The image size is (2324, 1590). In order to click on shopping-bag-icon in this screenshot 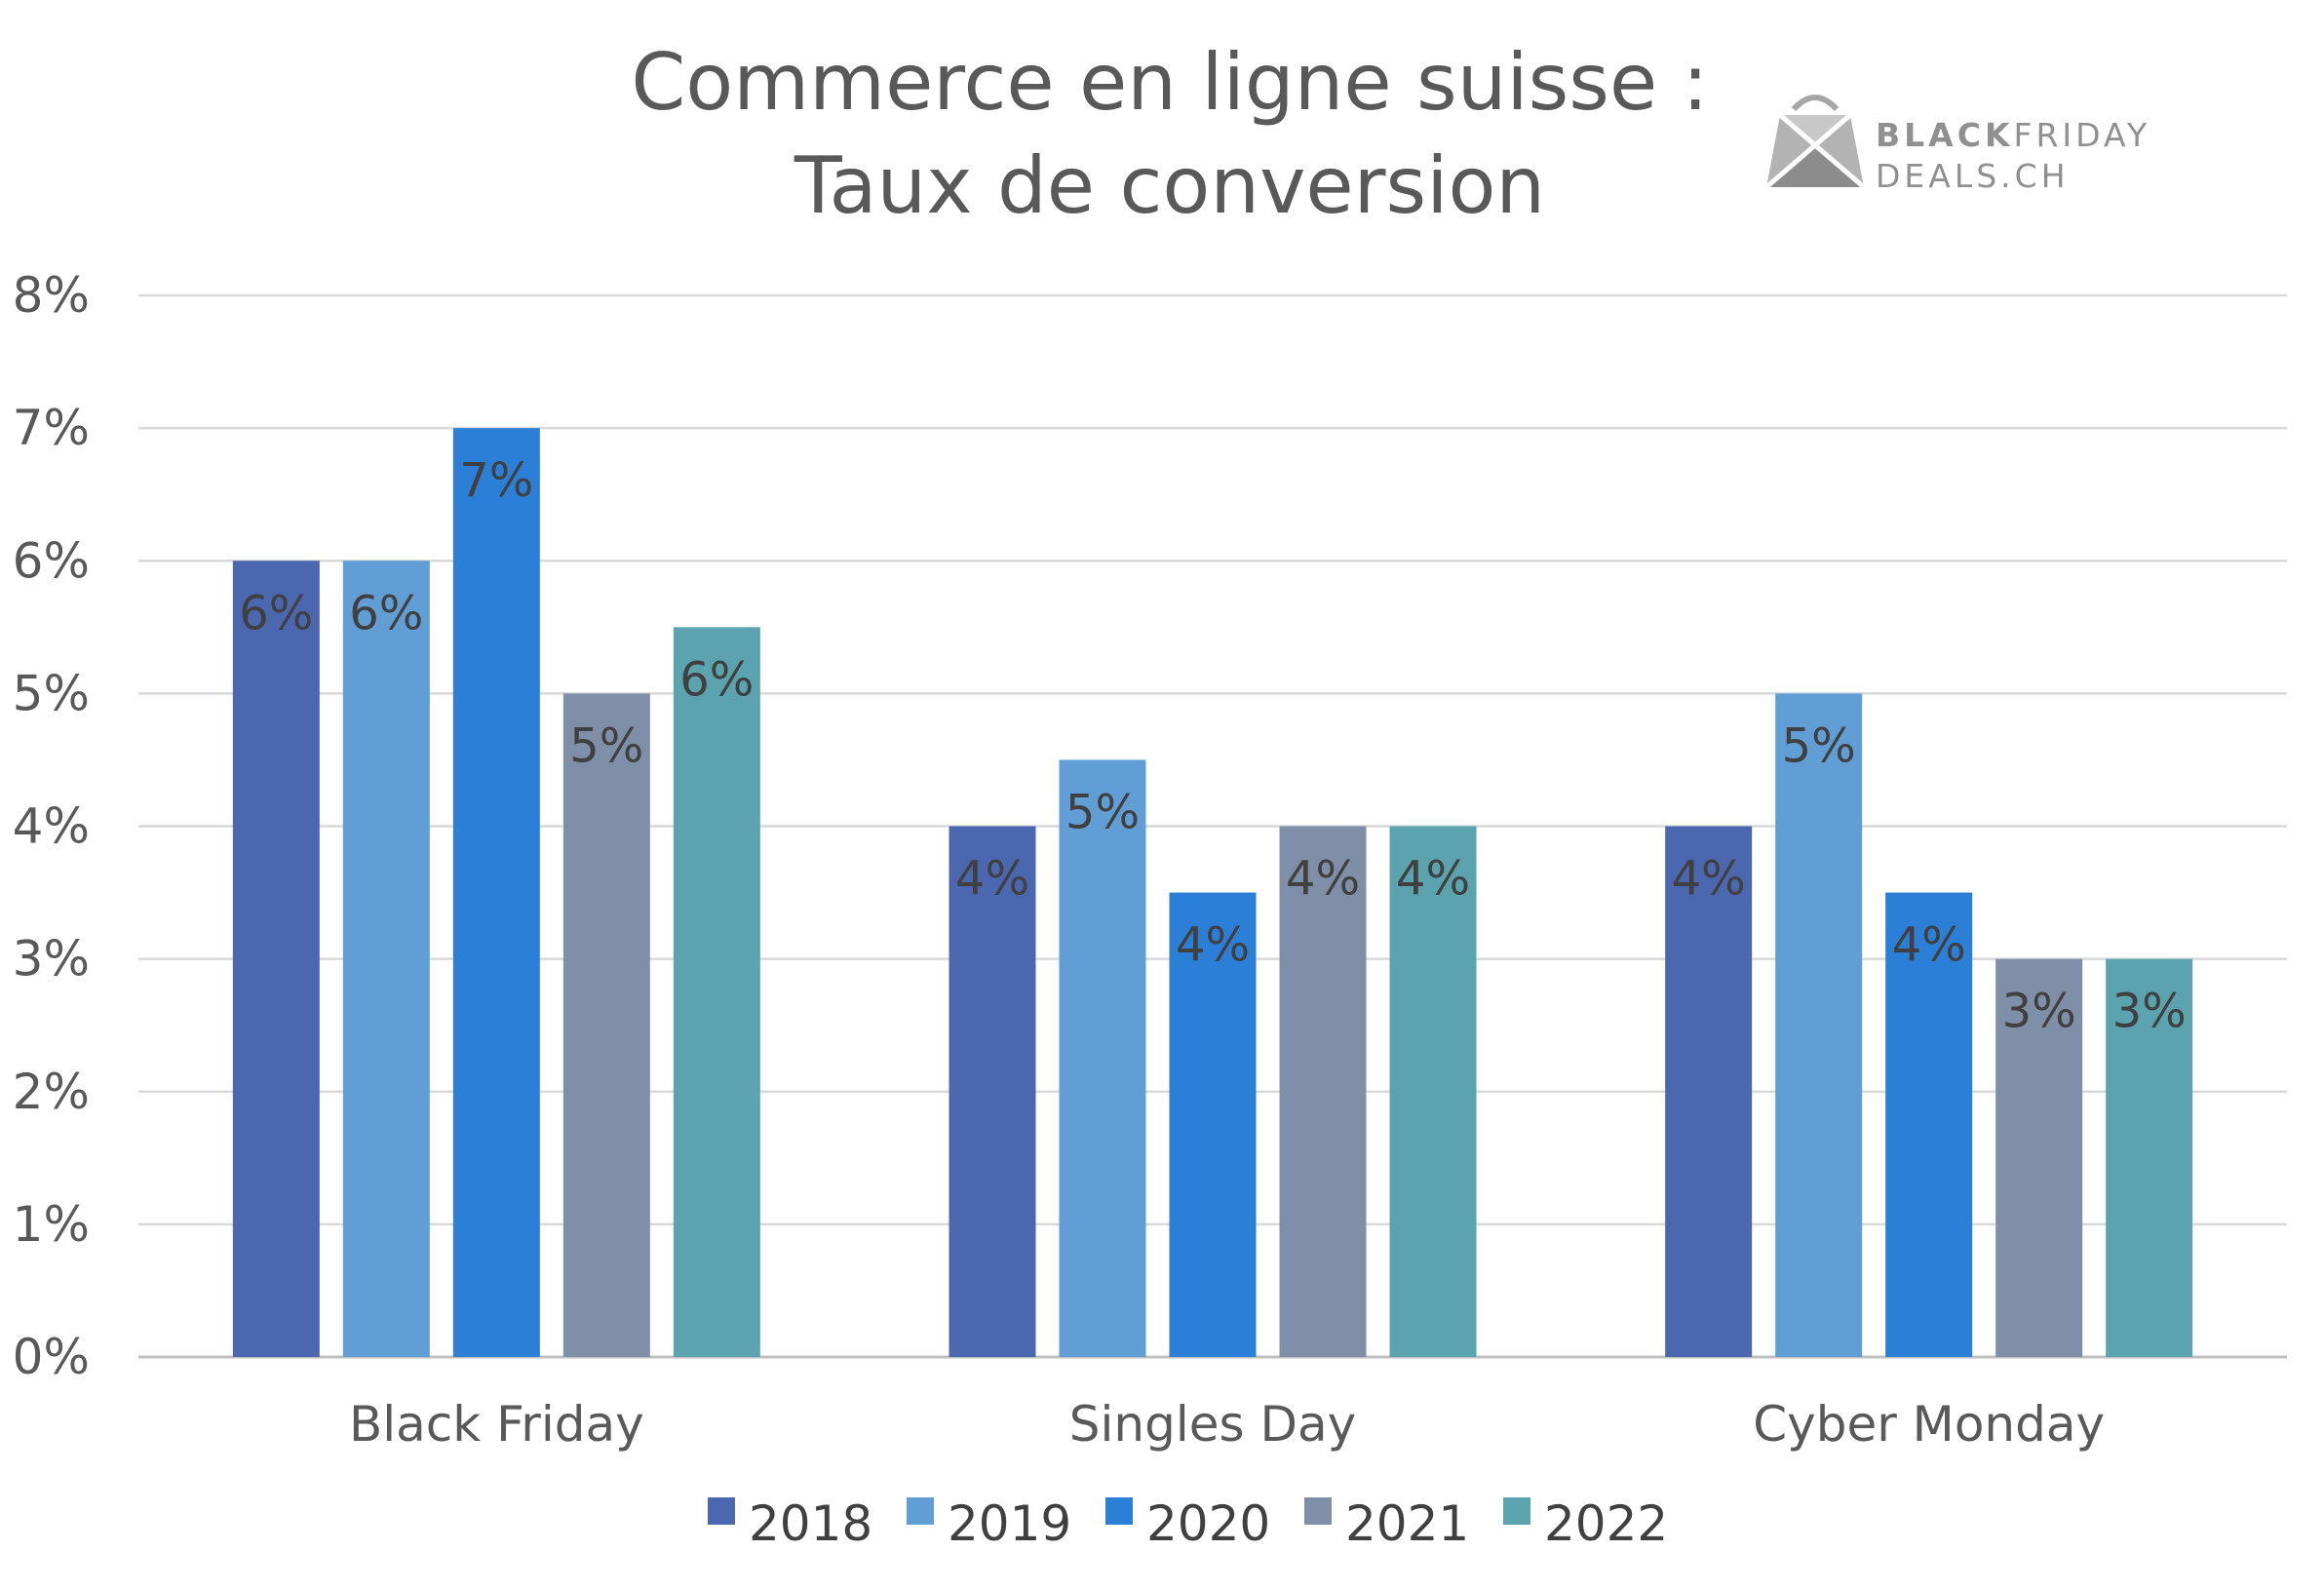, I will do `click(1815, 142)`.